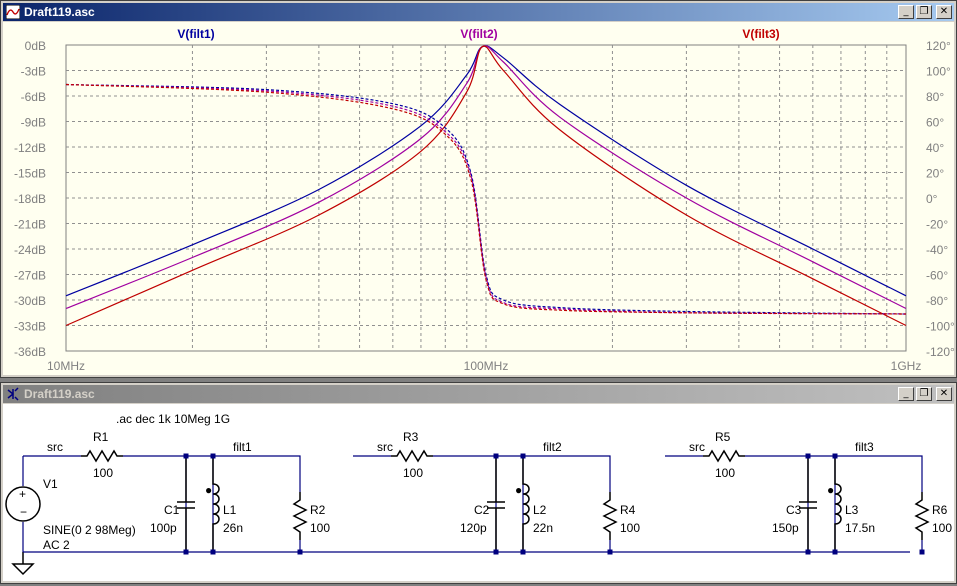 The height and width of the screenshot is (586, 957). Describe the element at coordinates (33, 72) in the screenshot. I see `y-tick-label-db: -3dB` at that location.